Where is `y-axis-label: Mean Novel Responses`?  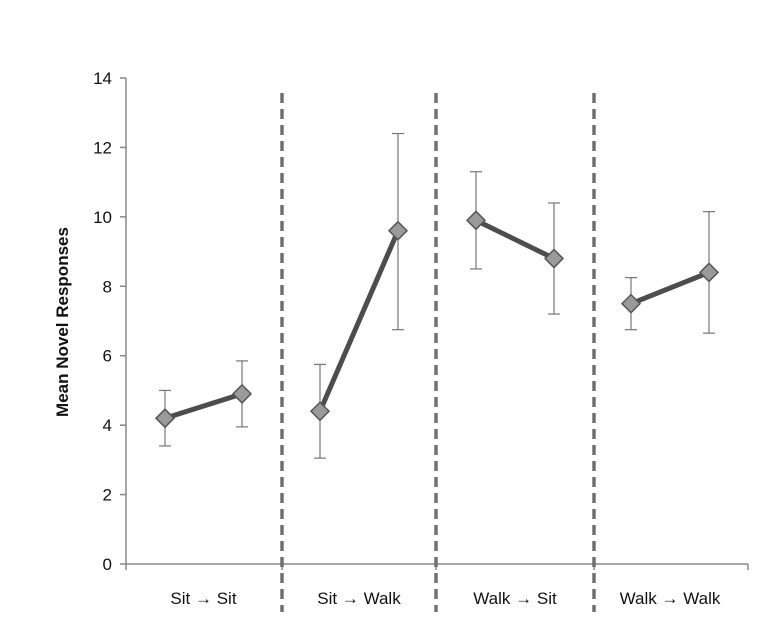 y-axis-label: Mean Novel Responses is located at coordinates (62, 322).